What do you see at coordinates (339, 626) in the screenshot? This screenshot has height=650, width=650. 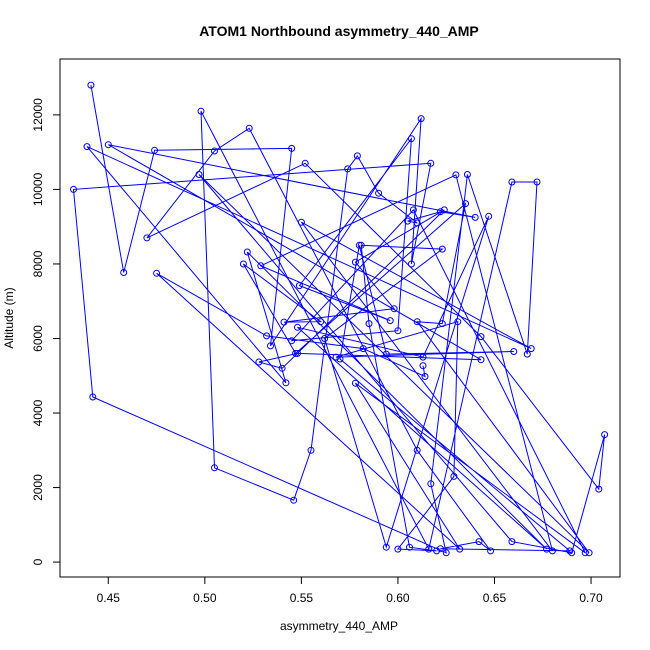 I see `x-axis-label: asymmetry_440_AMP` at bounding box center [339, 626].